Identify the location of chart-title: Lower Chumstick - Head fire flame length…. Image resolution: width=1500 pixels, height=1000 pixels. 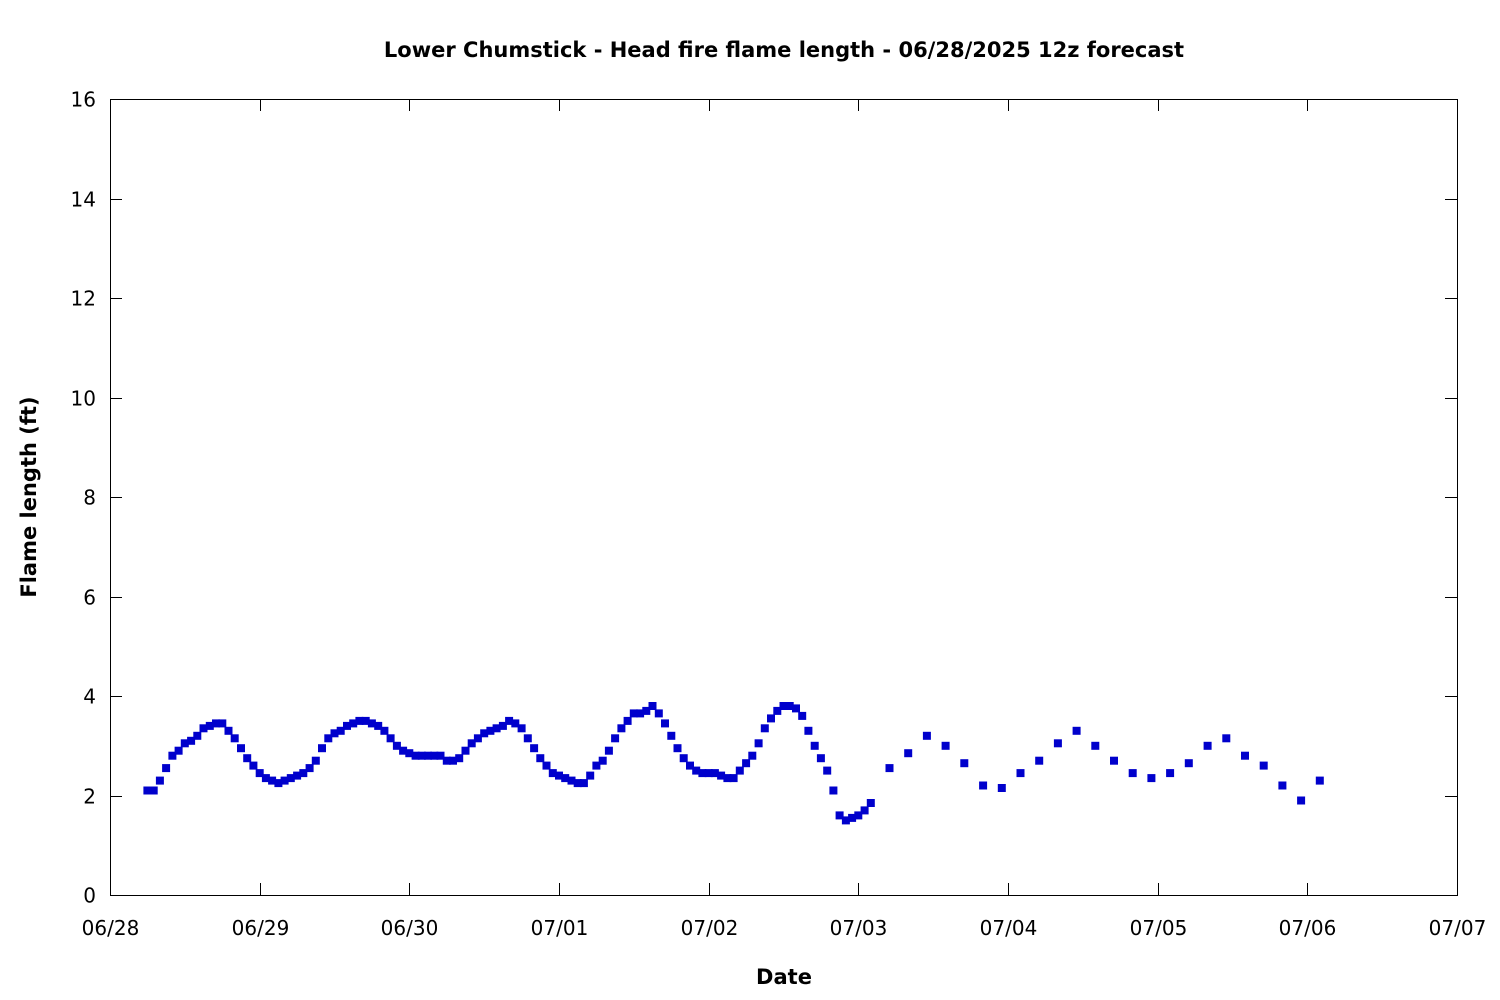
(784, 50).